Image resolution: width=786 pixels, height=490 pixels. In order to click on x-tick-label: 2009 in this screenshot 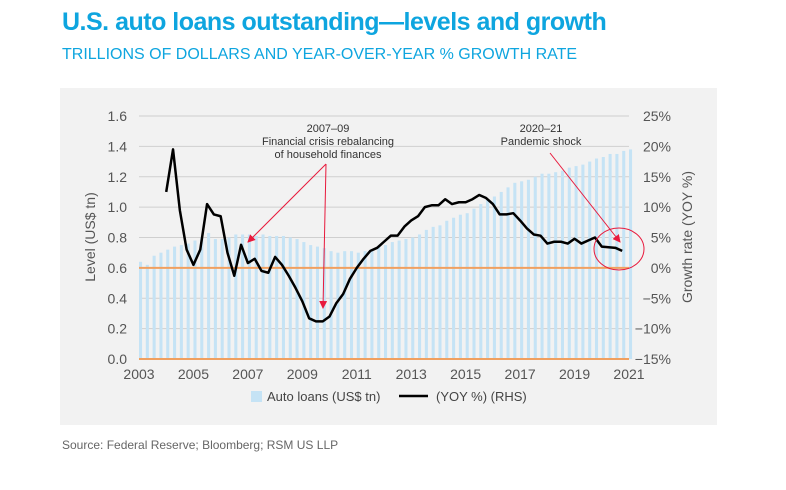, I will do `click(302, 374)`.